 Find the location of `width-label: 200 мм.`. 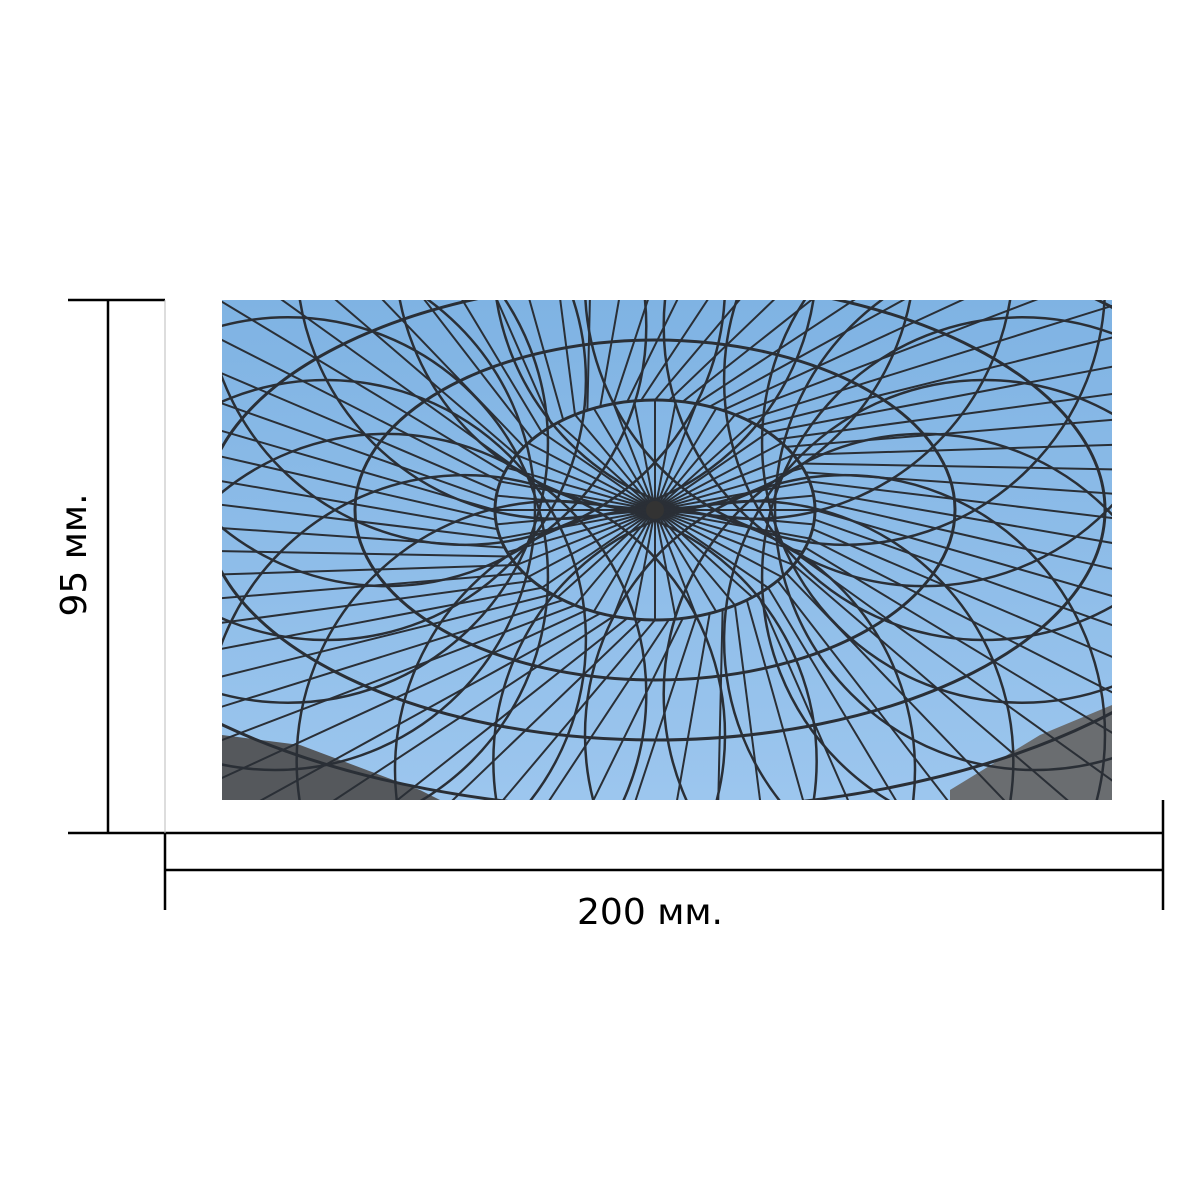

width-label: 200 мм. is located at coordinates (650, 912).